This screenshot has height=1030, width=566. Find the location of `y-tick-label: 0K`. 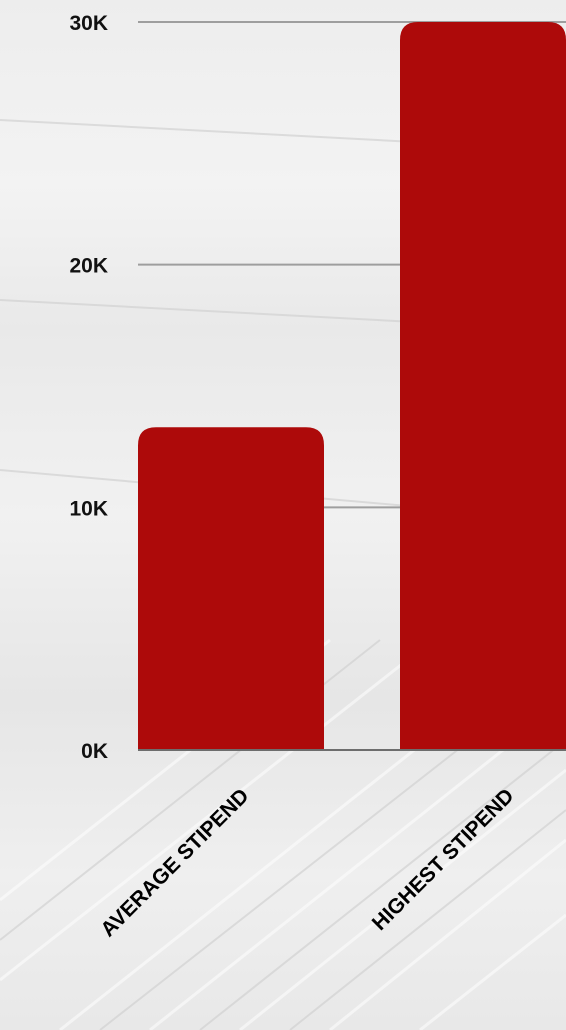

y-tick-label: 0K is located at coordinates (94, 751).